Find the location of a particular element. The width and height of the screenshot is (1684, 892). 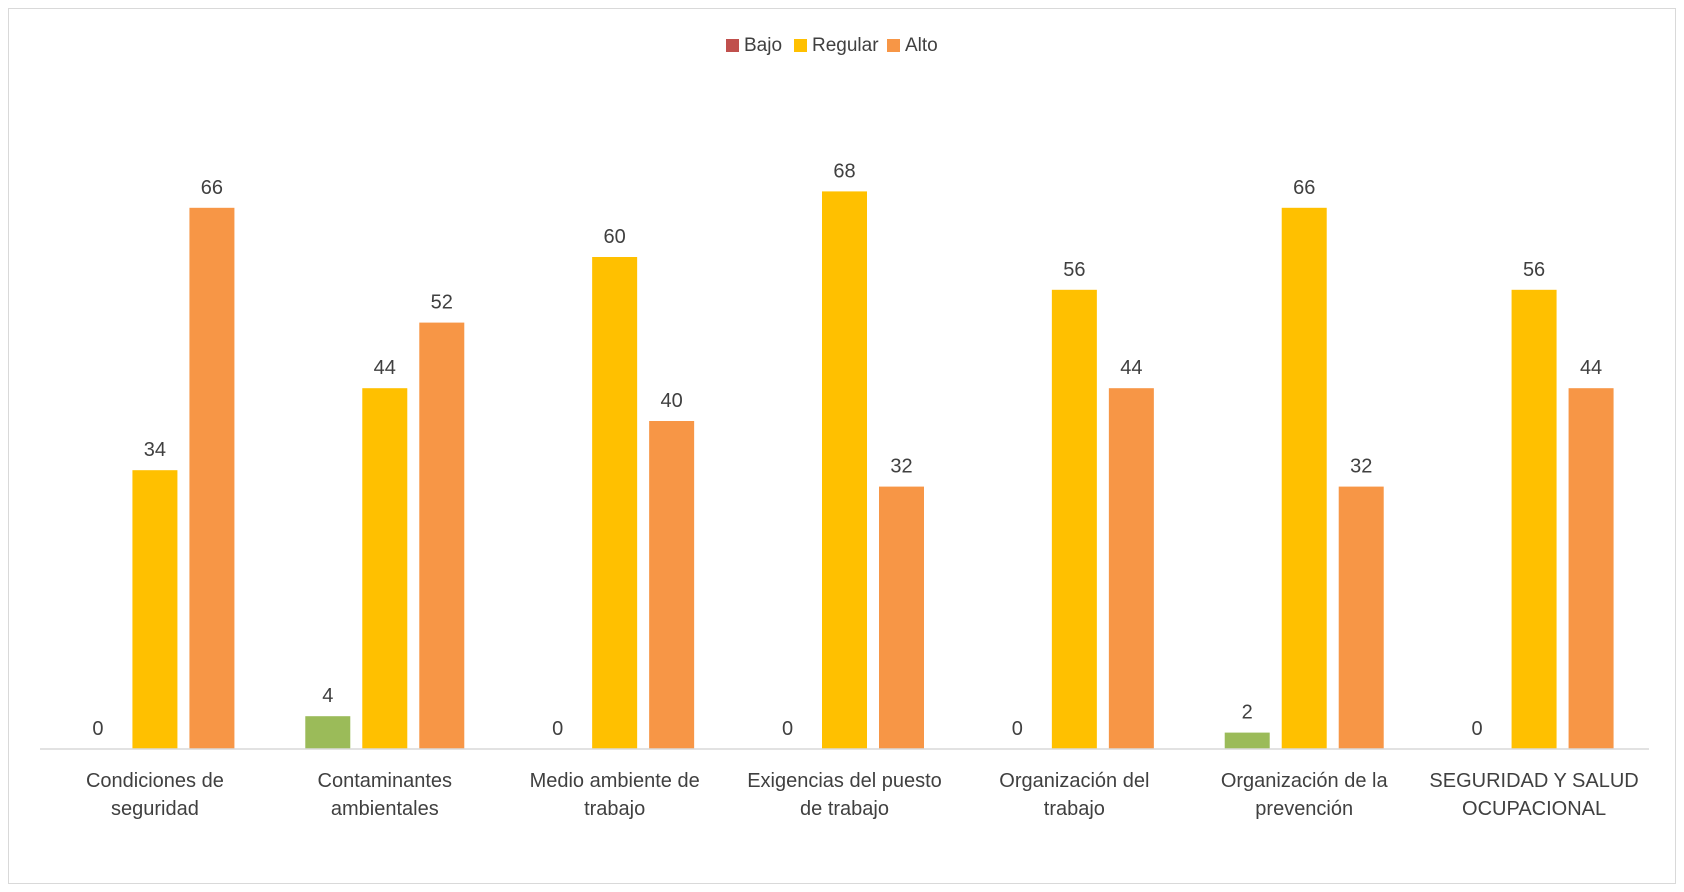

data-label-regular-7: 56 is located at coordinates (1534, 270).